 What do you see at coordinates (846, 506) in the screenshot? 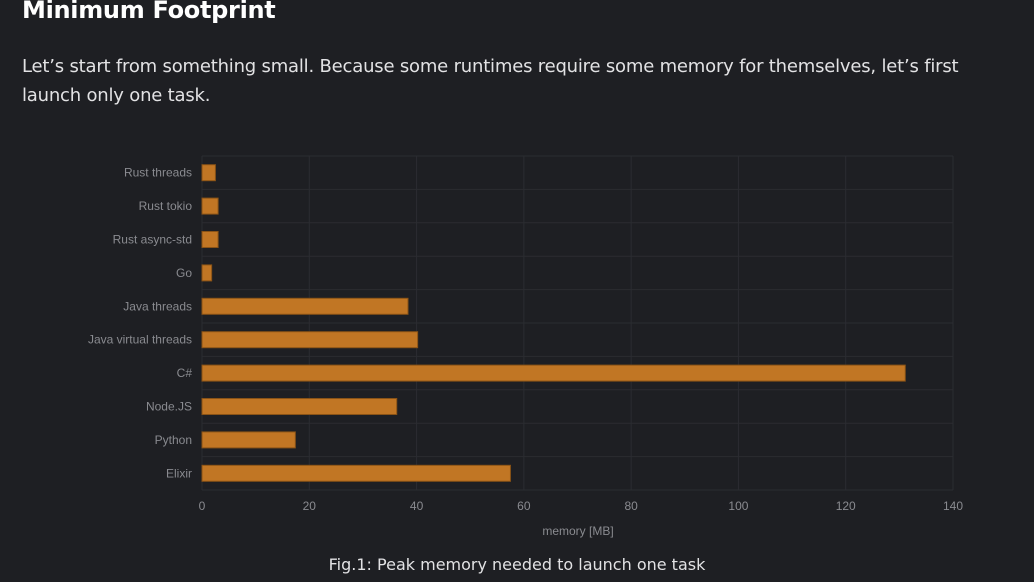
I see `x-tick-label: 120` at bounding box center [846, 506].